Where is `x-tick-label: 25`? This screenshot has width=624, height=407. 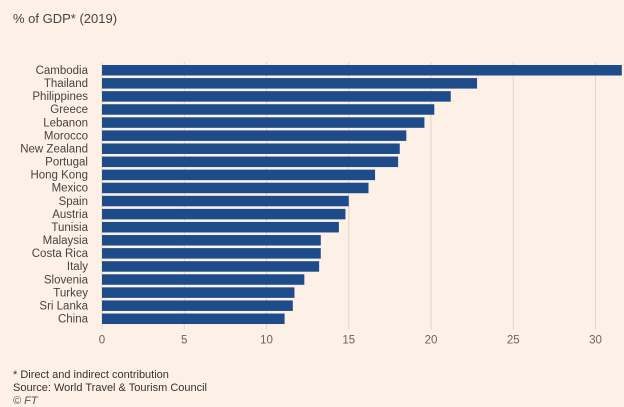 x-tick-label: 25 is located at coordinates (513, 341).